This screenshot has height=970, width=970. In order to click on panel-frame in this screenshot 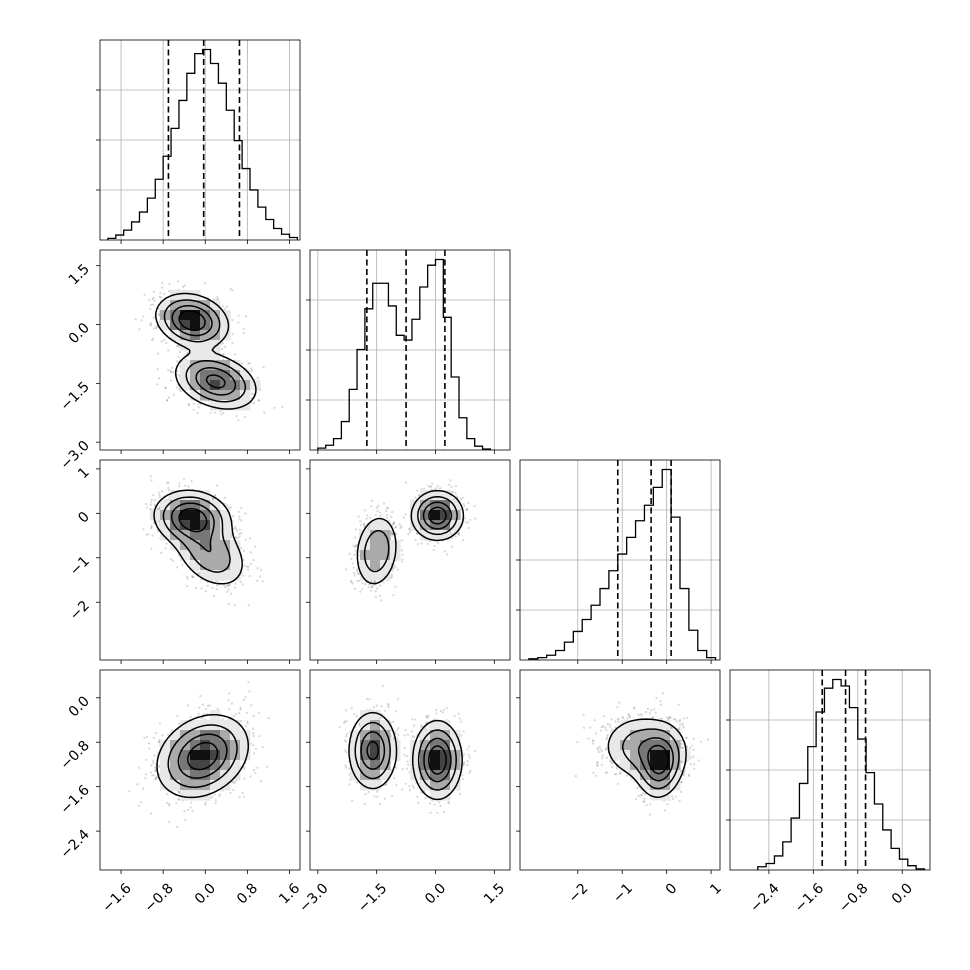, I will do `click(410, 560)`.